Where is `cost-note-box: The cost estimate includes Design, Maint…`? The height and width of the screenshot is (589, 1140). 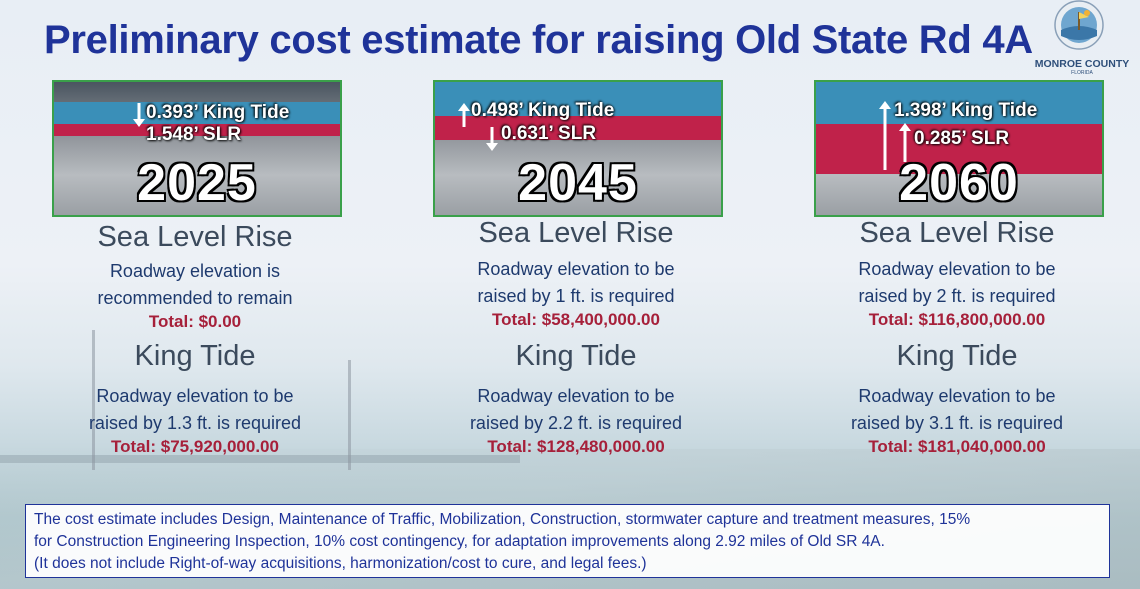
cost-note-box: The cost estimate includes Design, Maint… is located at coordinates (567, 541).